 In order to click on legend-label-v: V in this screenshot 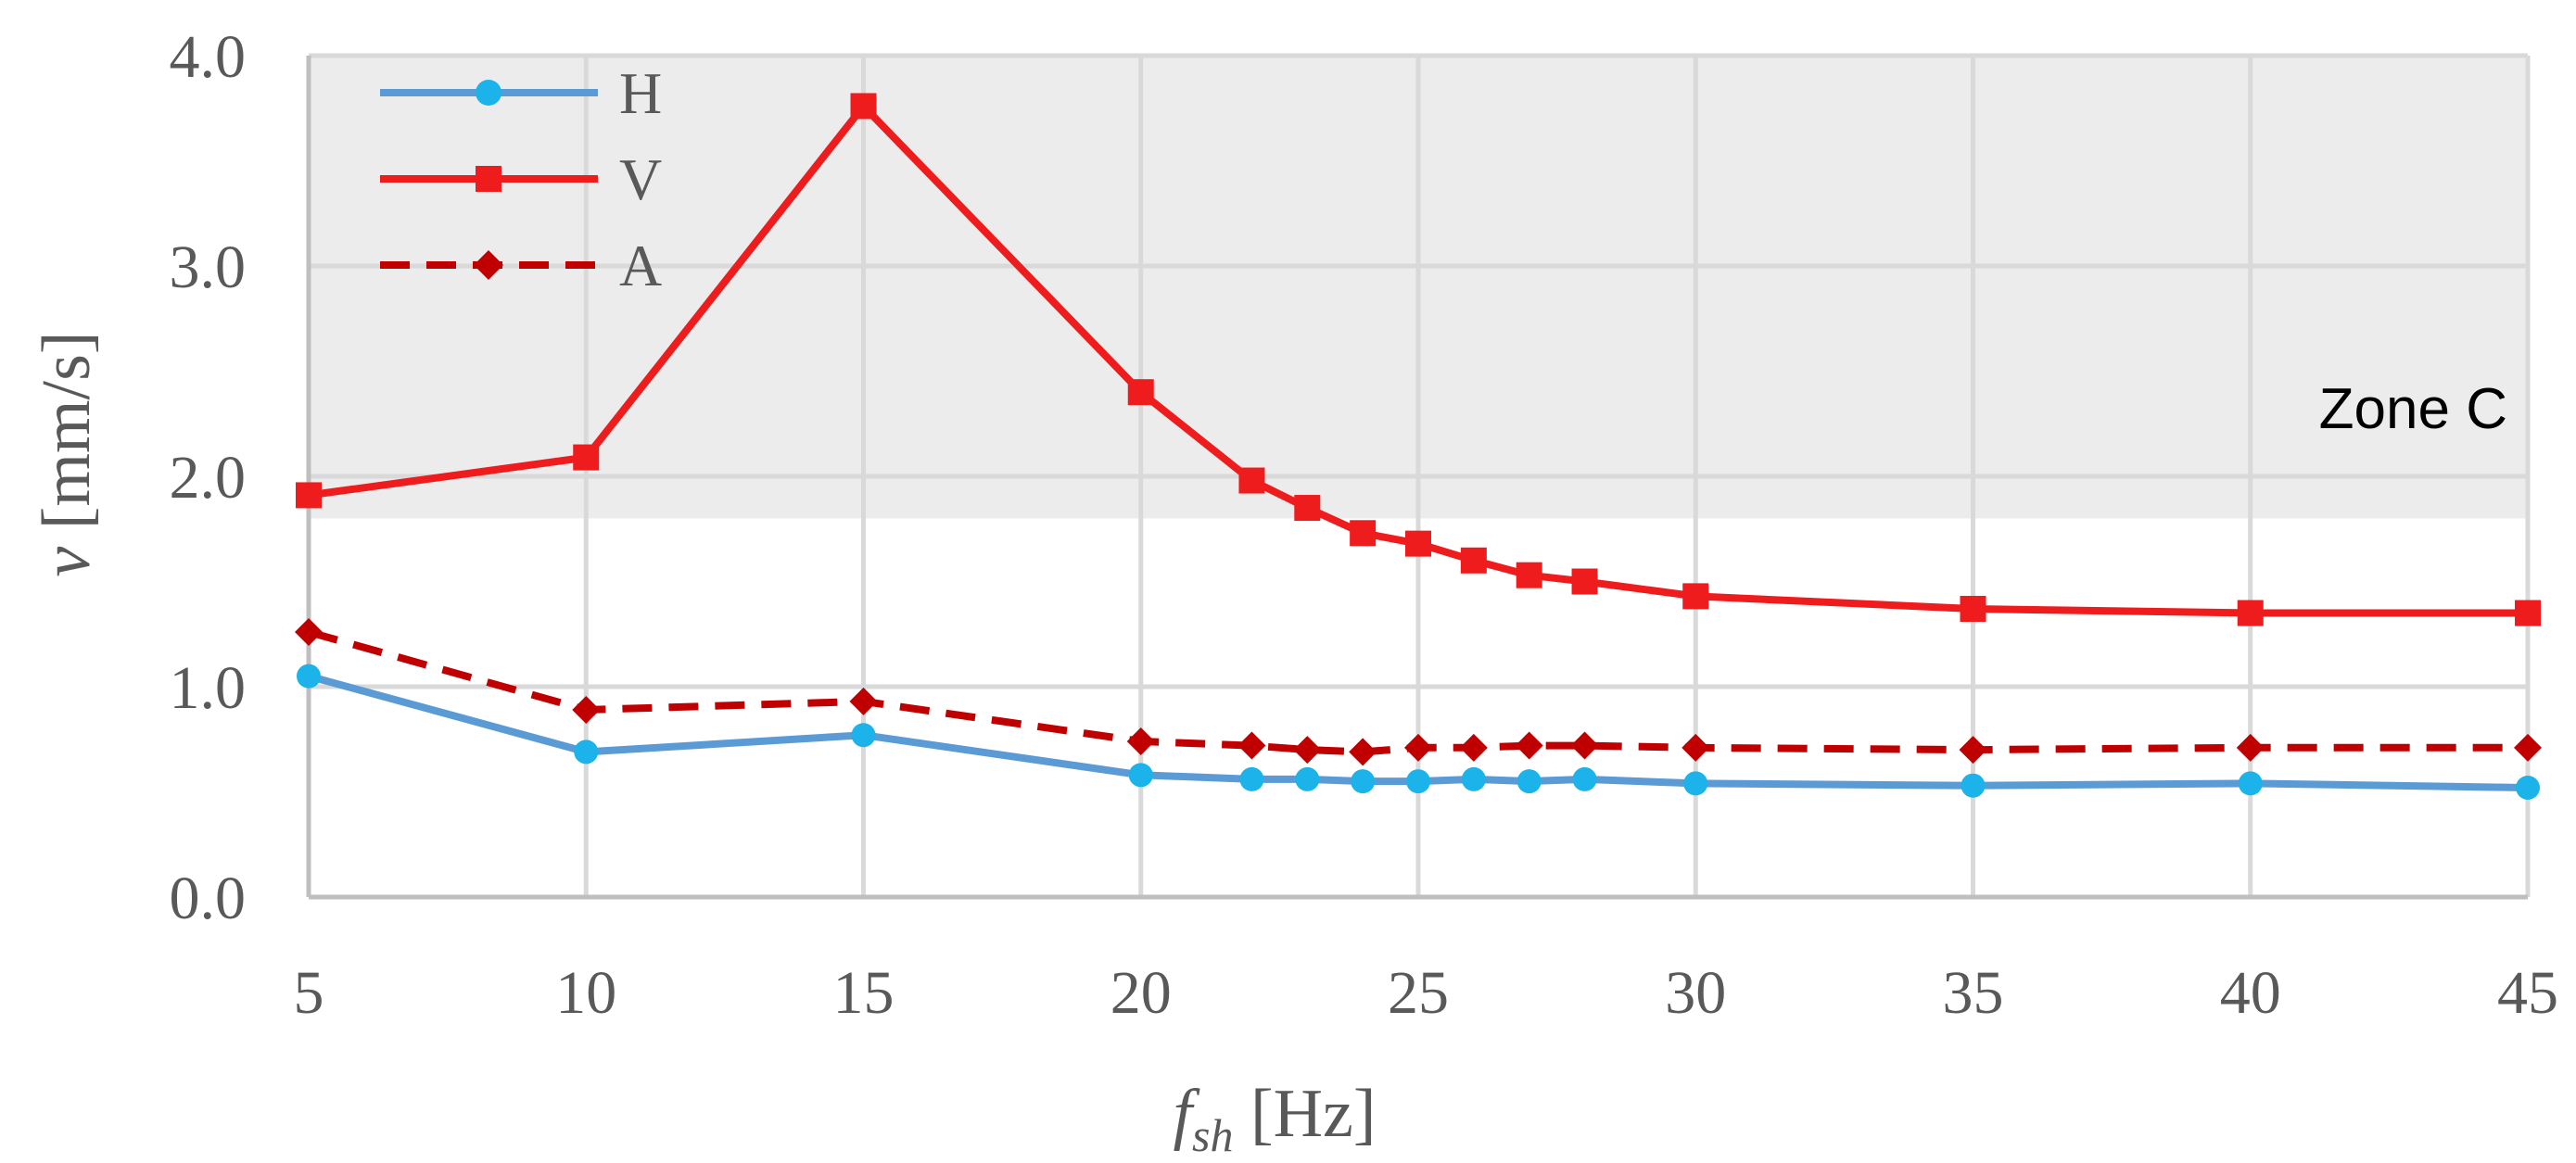, I will do `click(640, 179)`.